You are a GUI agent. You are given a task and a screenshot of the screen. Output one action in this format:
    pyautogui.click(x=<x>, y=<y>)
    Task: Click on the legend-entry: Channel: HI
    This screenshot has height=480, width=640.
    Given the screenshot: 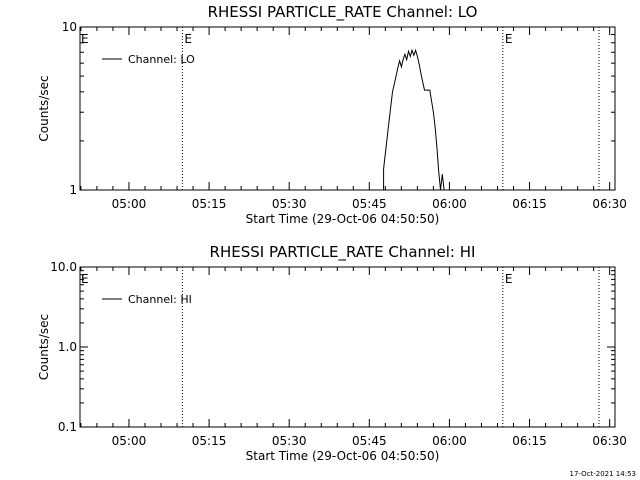 What is the action you would take?
    pyautogui.click(x=160, y=299)
    